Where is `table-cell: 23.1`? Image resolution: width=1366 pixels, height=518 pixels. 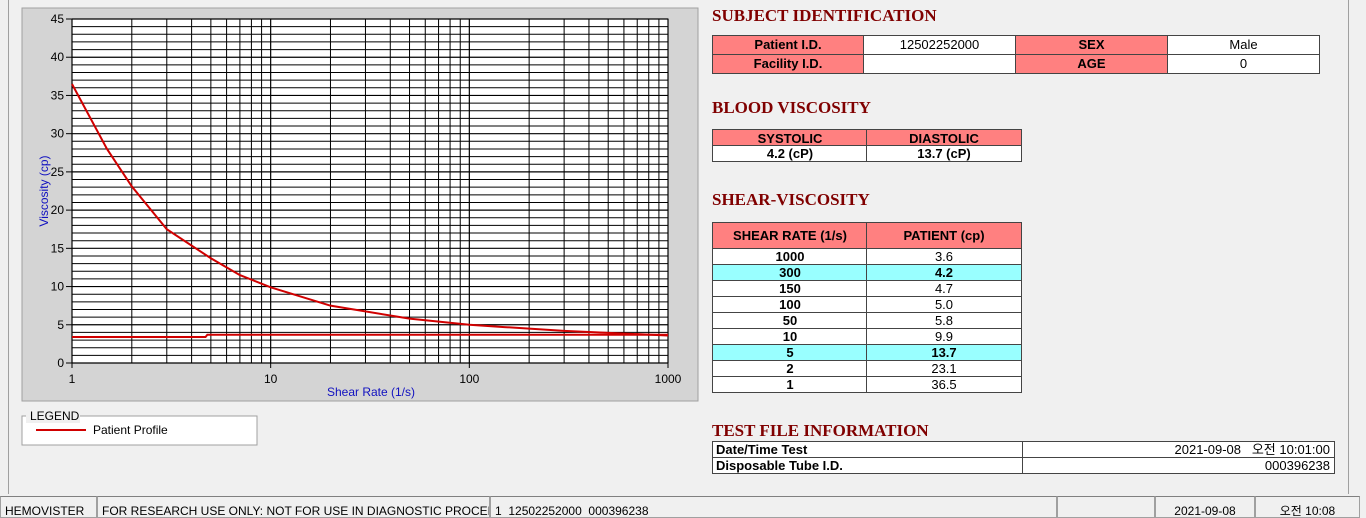
table-cell: 23.1 is located at coordinates (944, 368).